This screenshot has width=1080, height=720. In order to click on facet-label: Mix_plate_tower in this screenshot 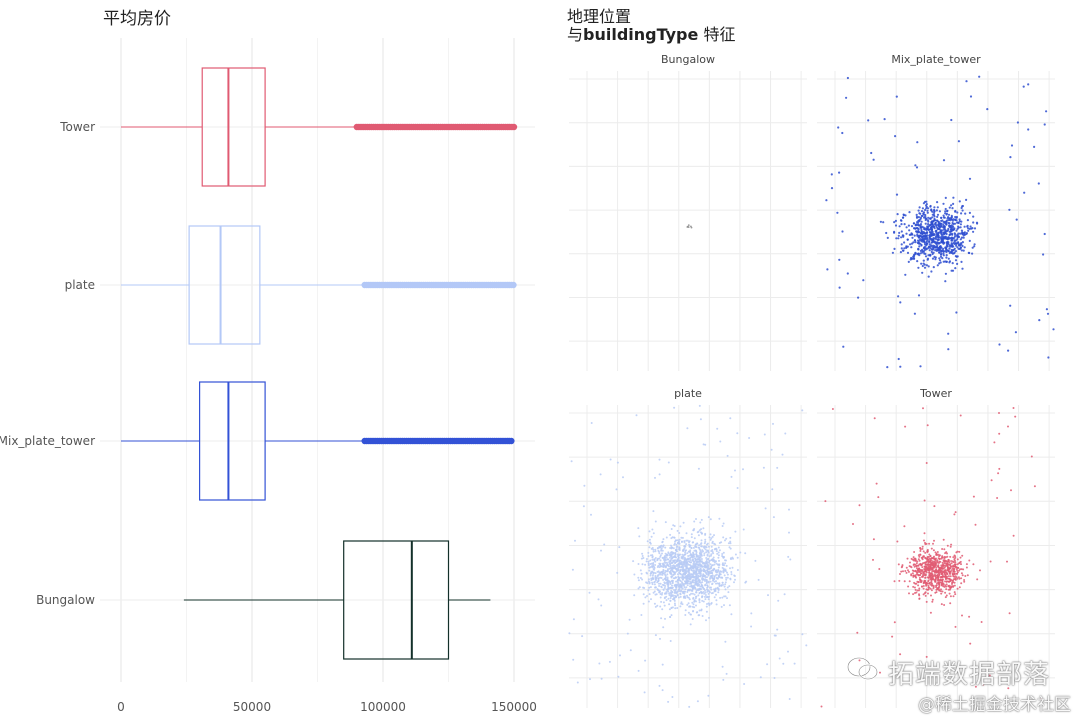, I will do `click(936, 59)`.